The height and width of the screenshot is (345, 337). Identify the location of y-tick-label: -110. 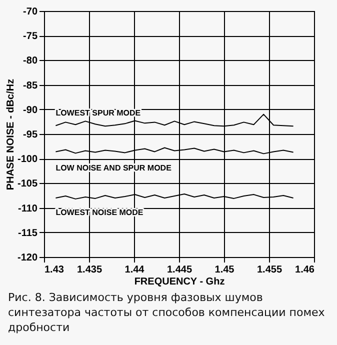
(28, 208).